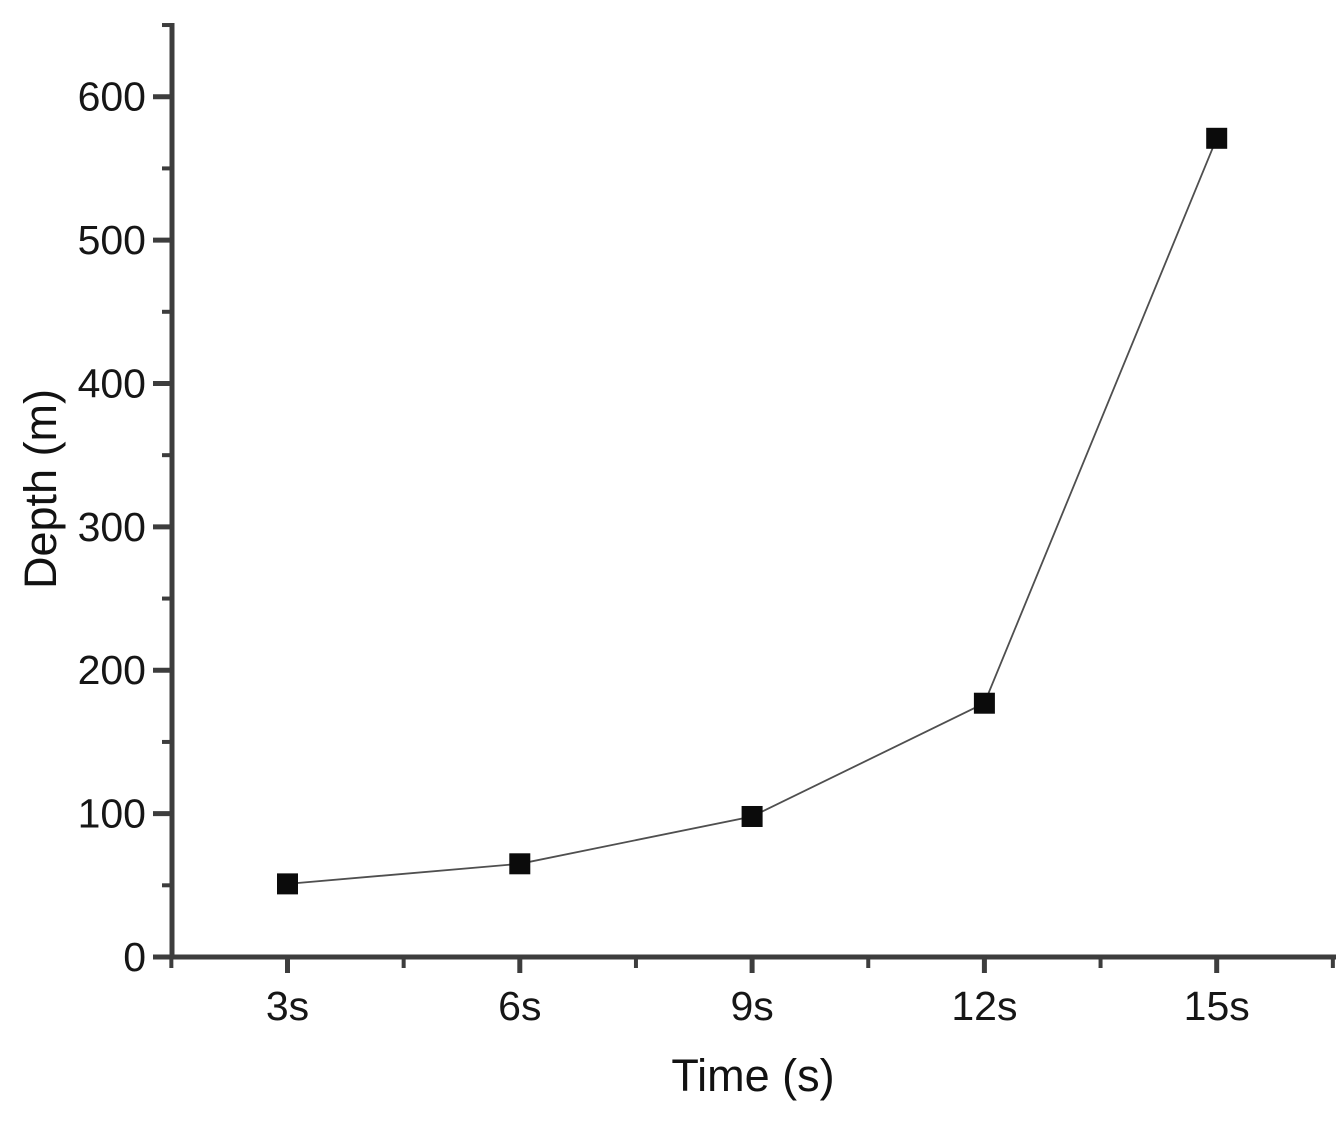 The image size is (1344, 1122). Describe the element at coordinates (112, 814) in the screenshot. I see `y-tick-label: 100` at that location.